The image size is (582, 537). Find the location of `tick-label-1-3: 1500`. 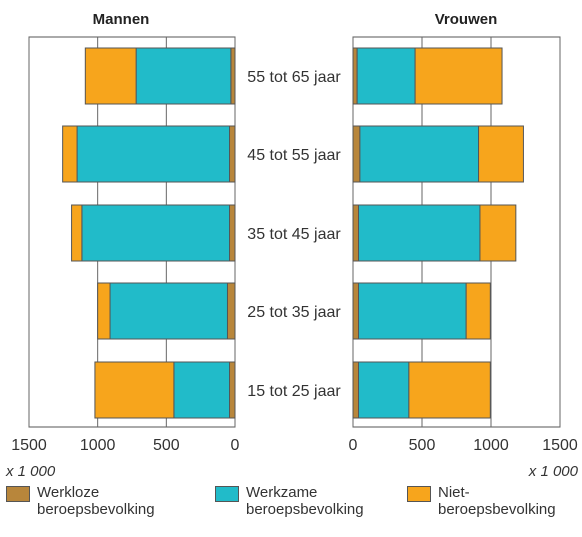

tick-label-1-3: 1500 is located at coordinates (560, 445).